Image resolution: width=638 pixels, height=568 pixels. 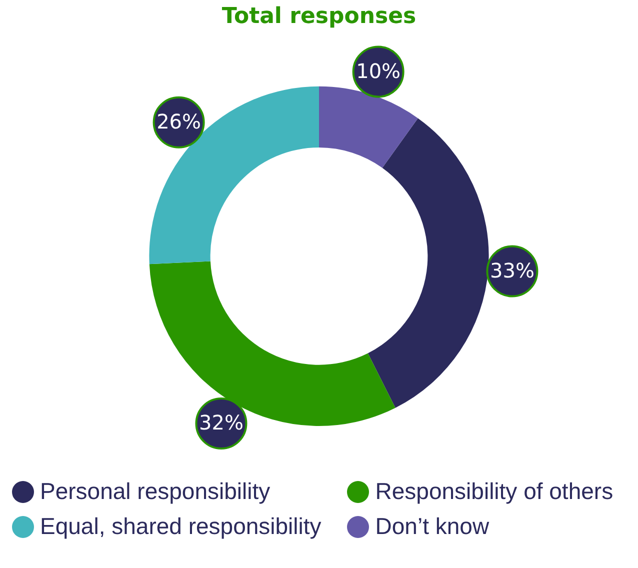 What do you see at coordinates (319, 16) in the screenshot?
I see `chart-title: Total responses` at bounding box center [319, 16].